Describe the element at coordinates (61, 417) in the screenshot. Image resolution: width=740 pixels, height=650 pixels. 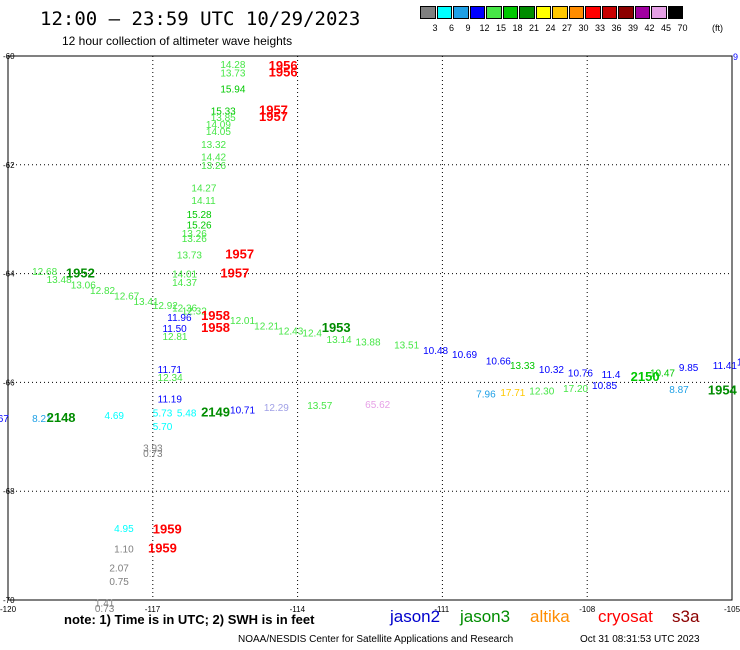
I see `pass-time-label: 2148` at that location.